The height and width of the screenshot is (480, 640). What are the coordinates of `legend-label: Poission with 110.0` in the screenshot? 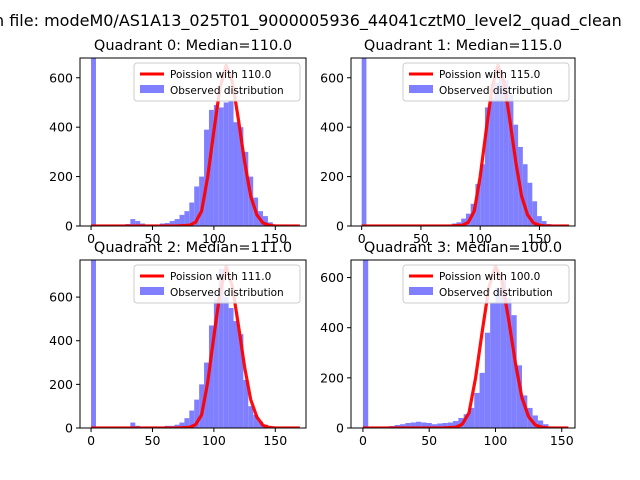 It's located at (220, 75).